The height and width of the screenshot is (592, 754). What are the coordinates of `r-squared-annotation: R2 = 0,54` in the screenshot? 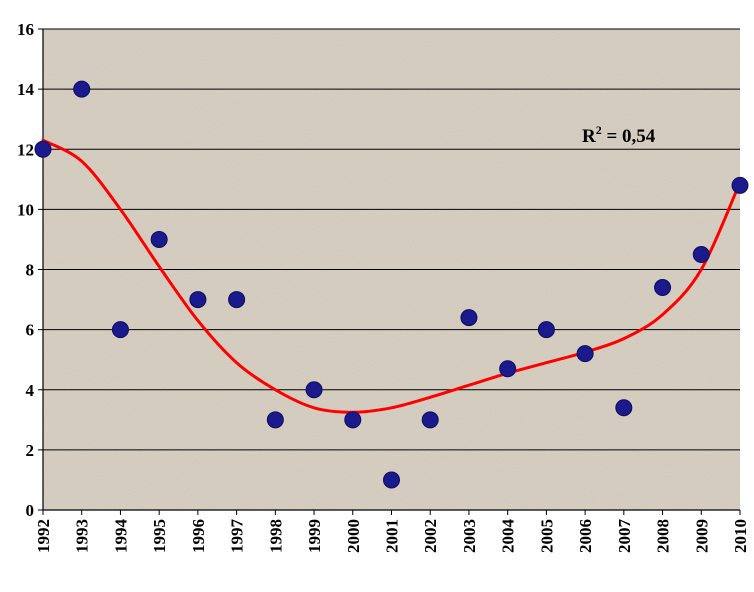 It's located at (619, 135).